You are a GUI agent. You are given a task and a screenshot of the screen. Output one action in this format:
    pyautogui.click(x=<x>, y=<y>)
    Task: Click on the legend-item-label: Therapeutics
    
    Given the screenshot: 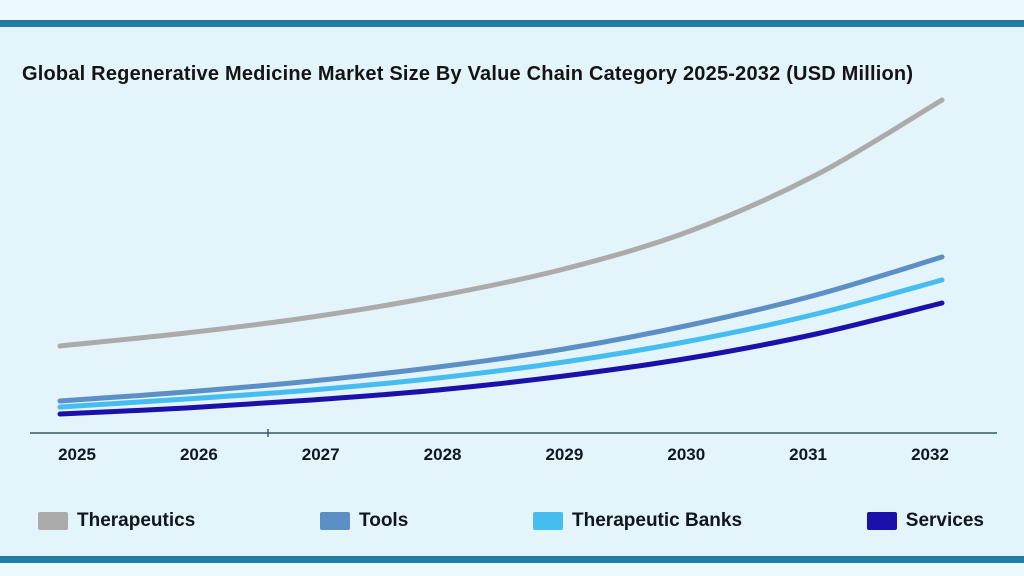 What is the action you would take?
    pyautogui.click(x=136, y=520)
    